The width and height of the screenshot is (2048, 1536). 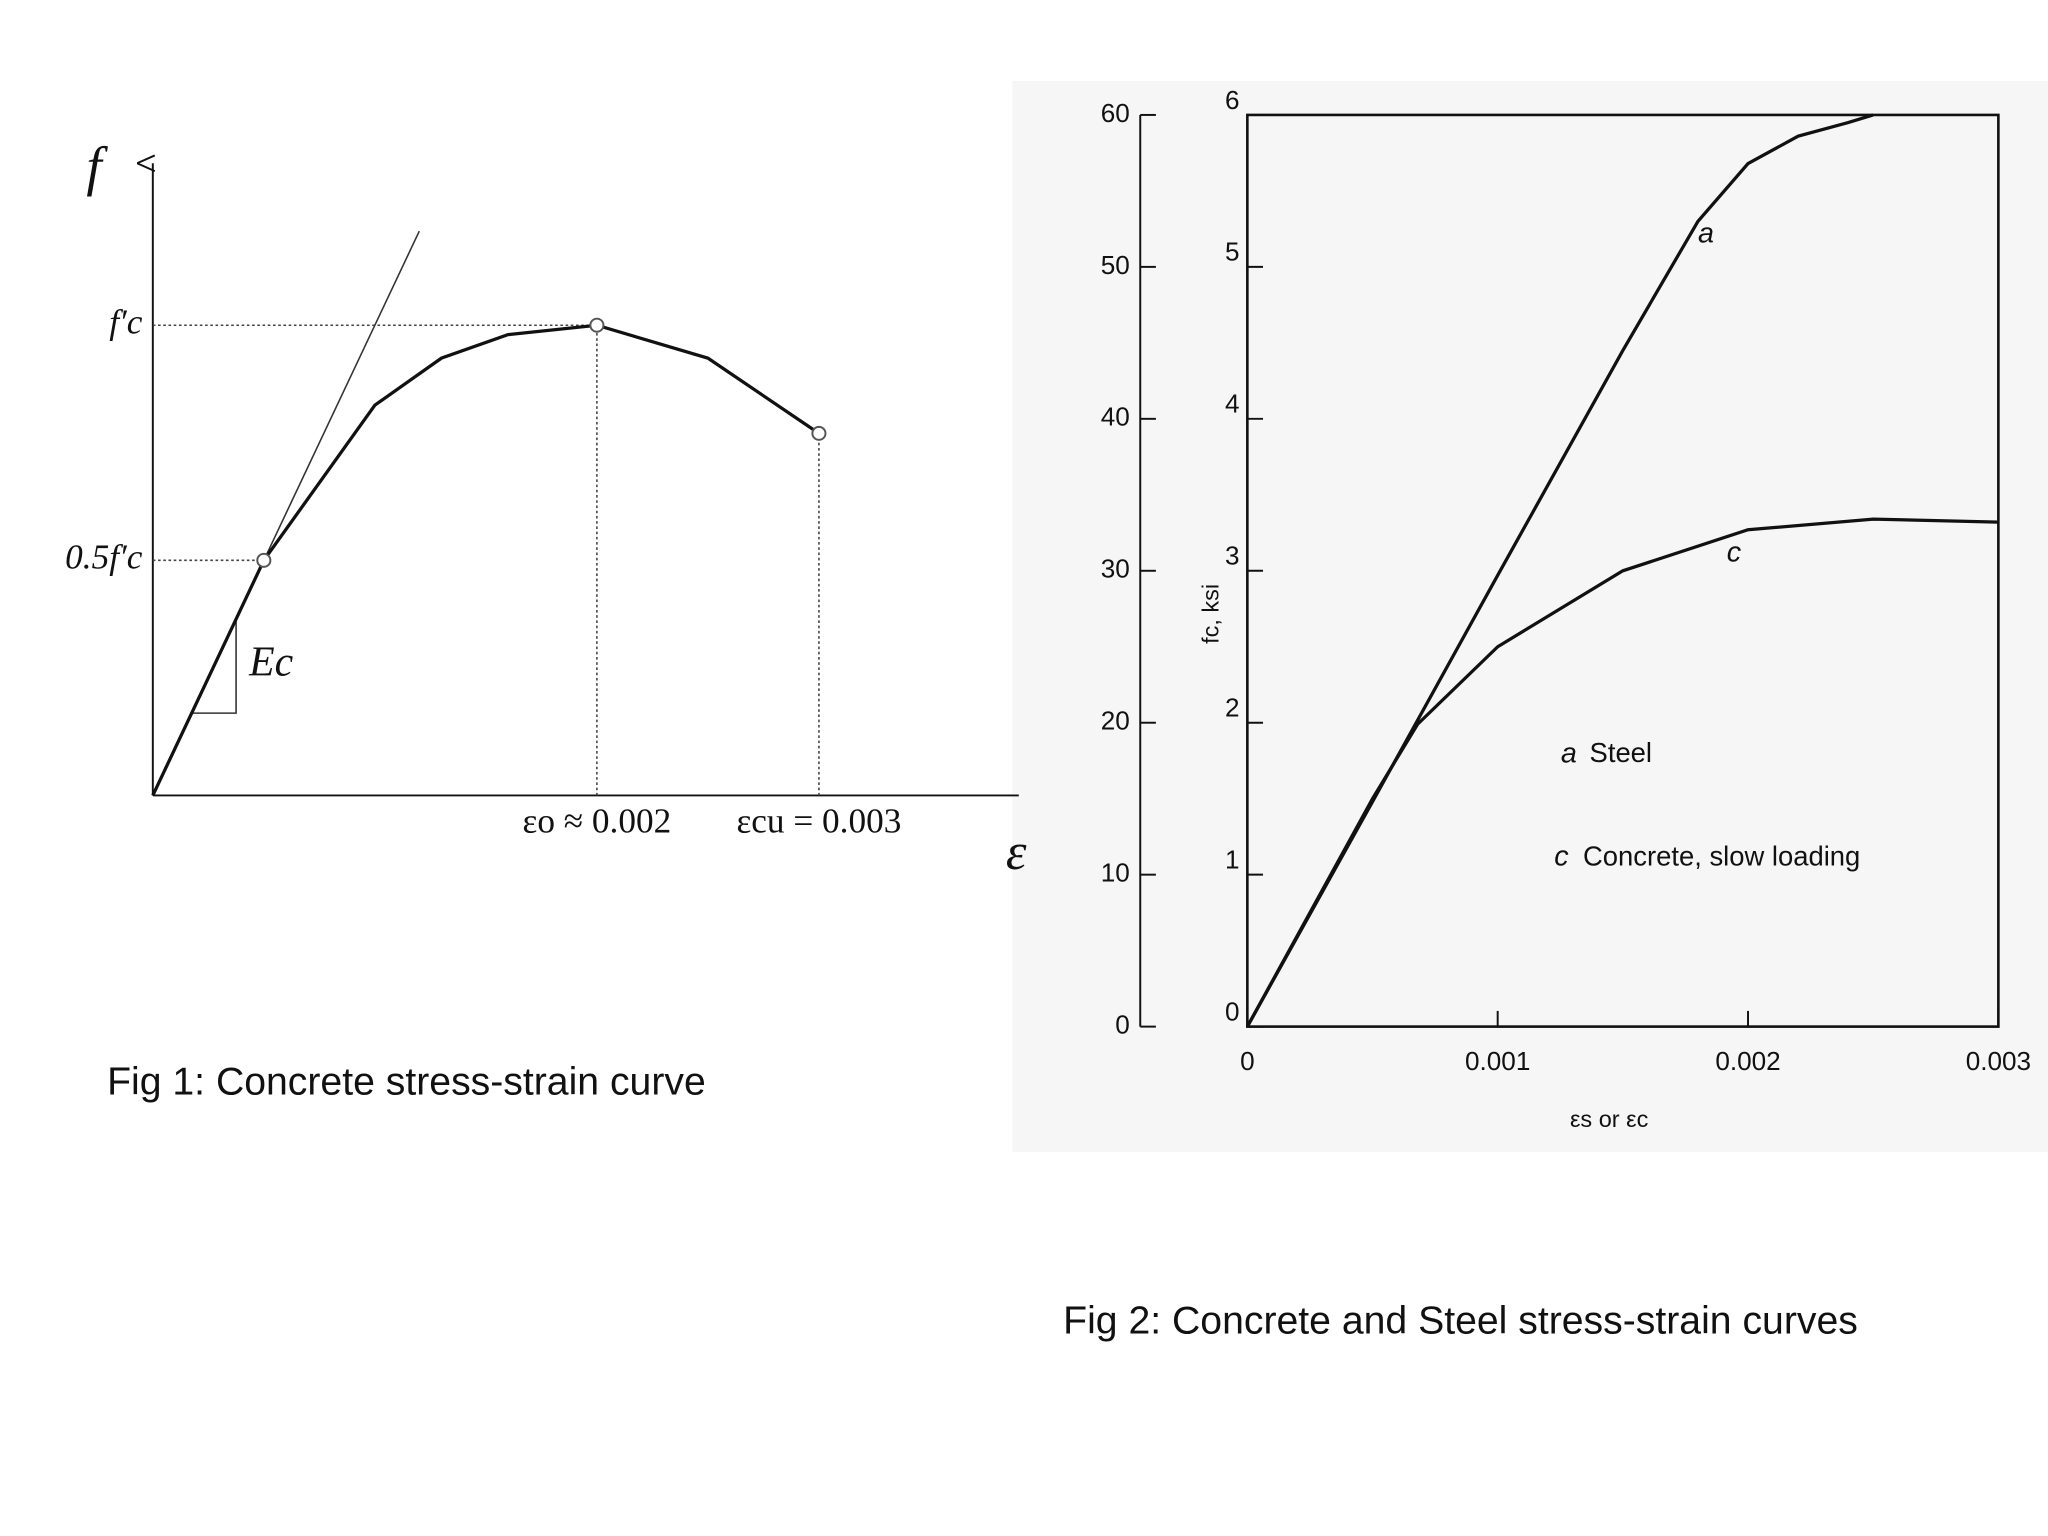 What do you see at coordinates (597, 820) in the screenshot?
I see `x-tick-label: εo ≈ 0.002` at bounding box center [597, 820].